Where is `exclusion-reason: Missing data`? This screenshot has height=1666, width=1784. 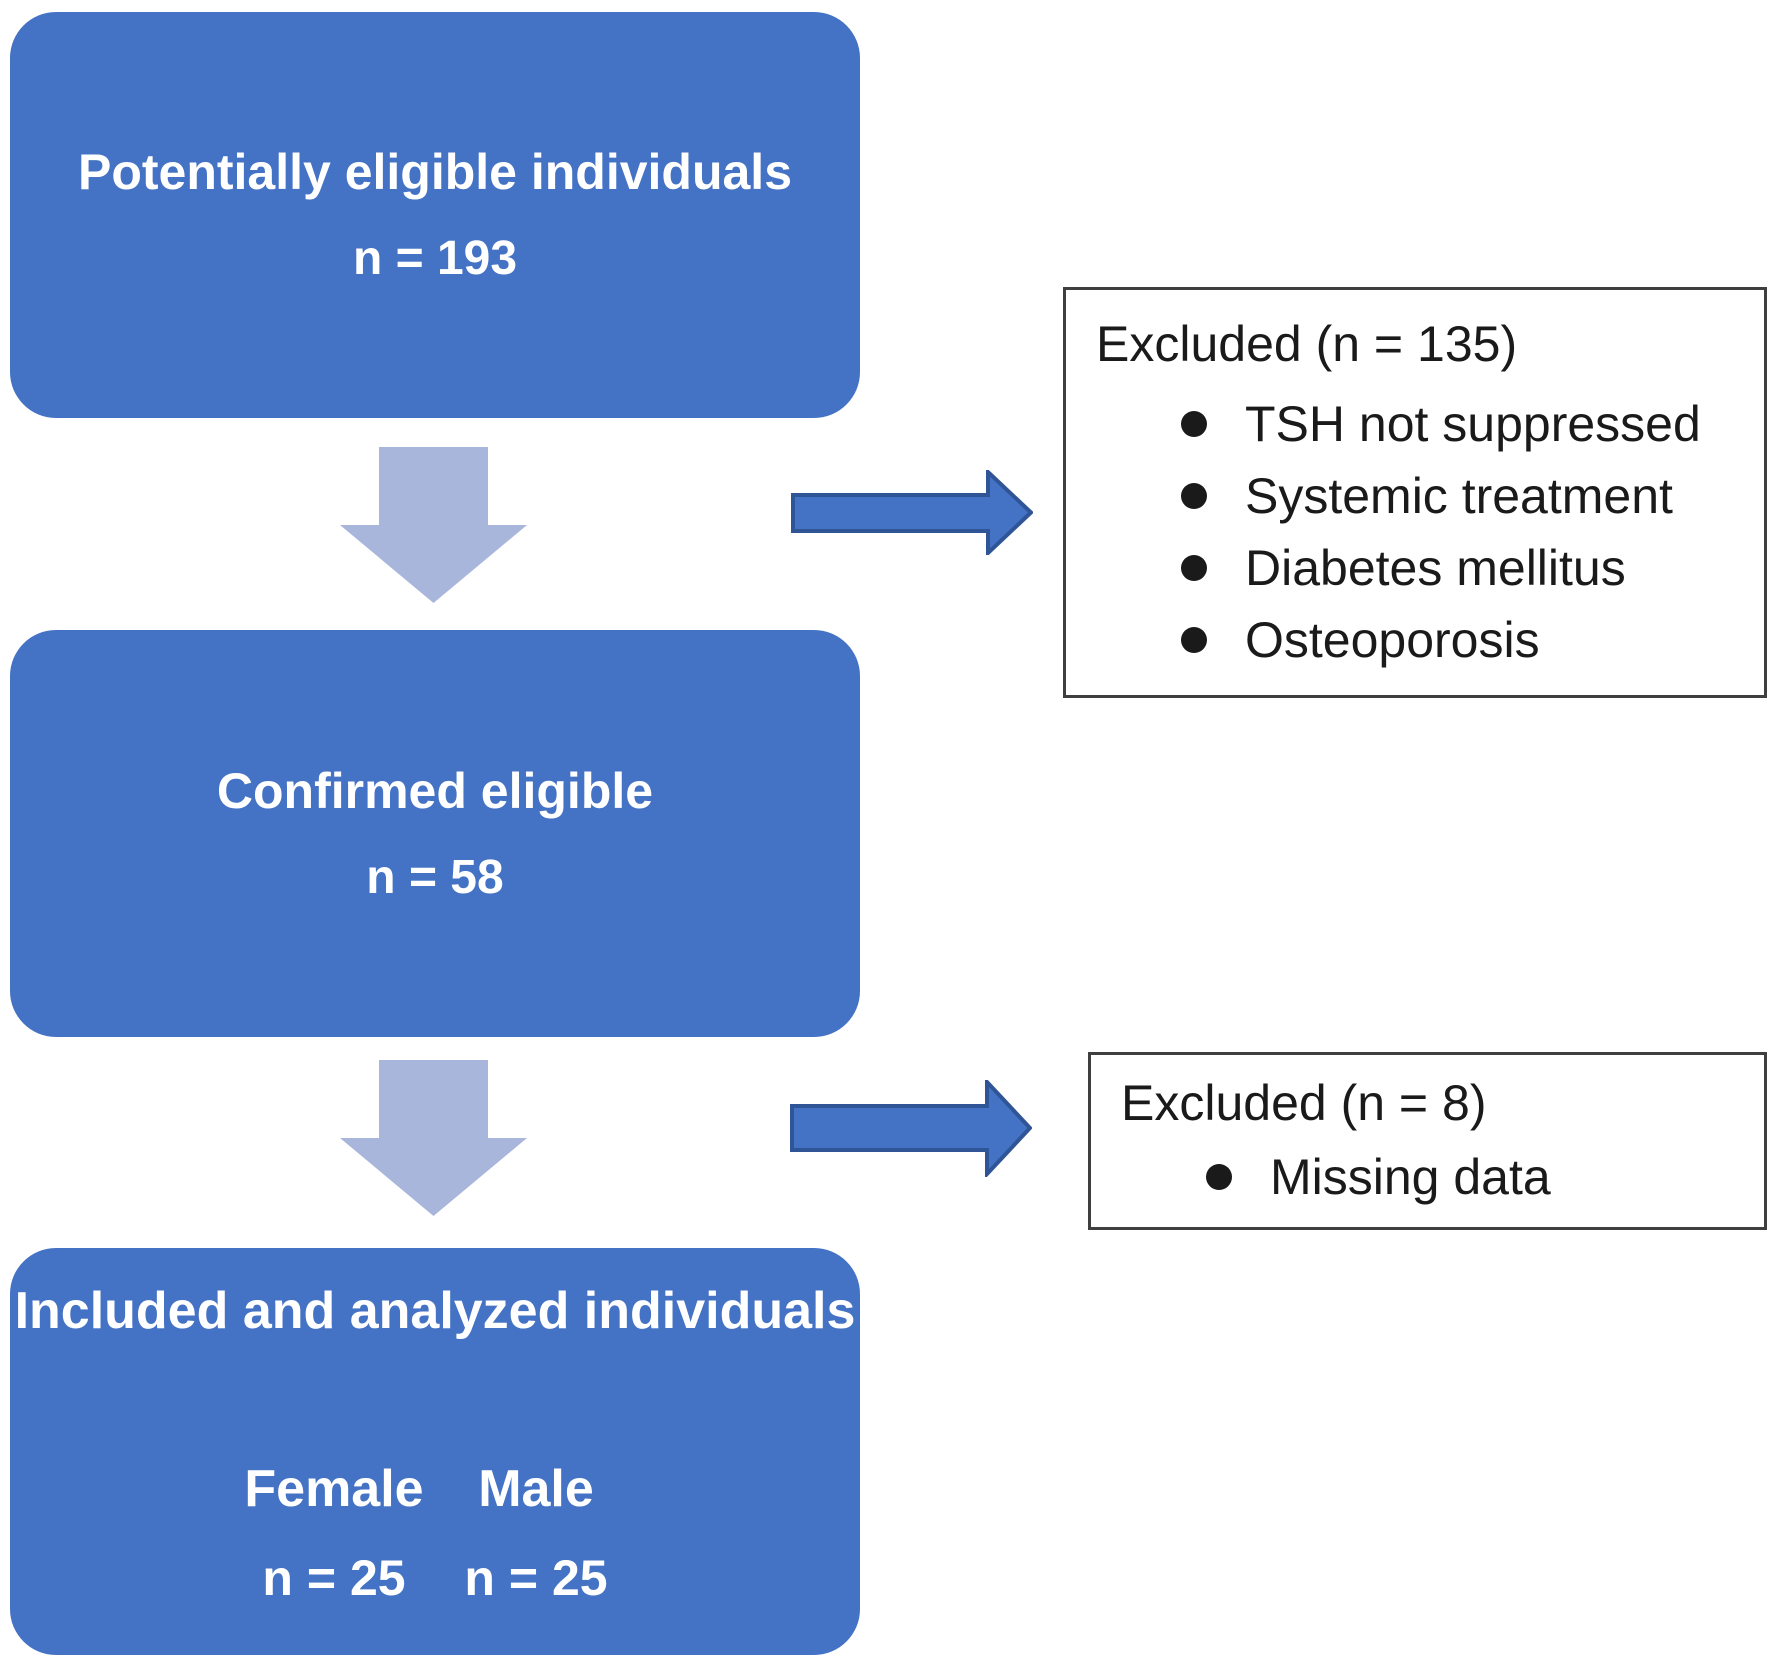
exclusion-reason: Missing data is located at coordinates (1434, 1177).